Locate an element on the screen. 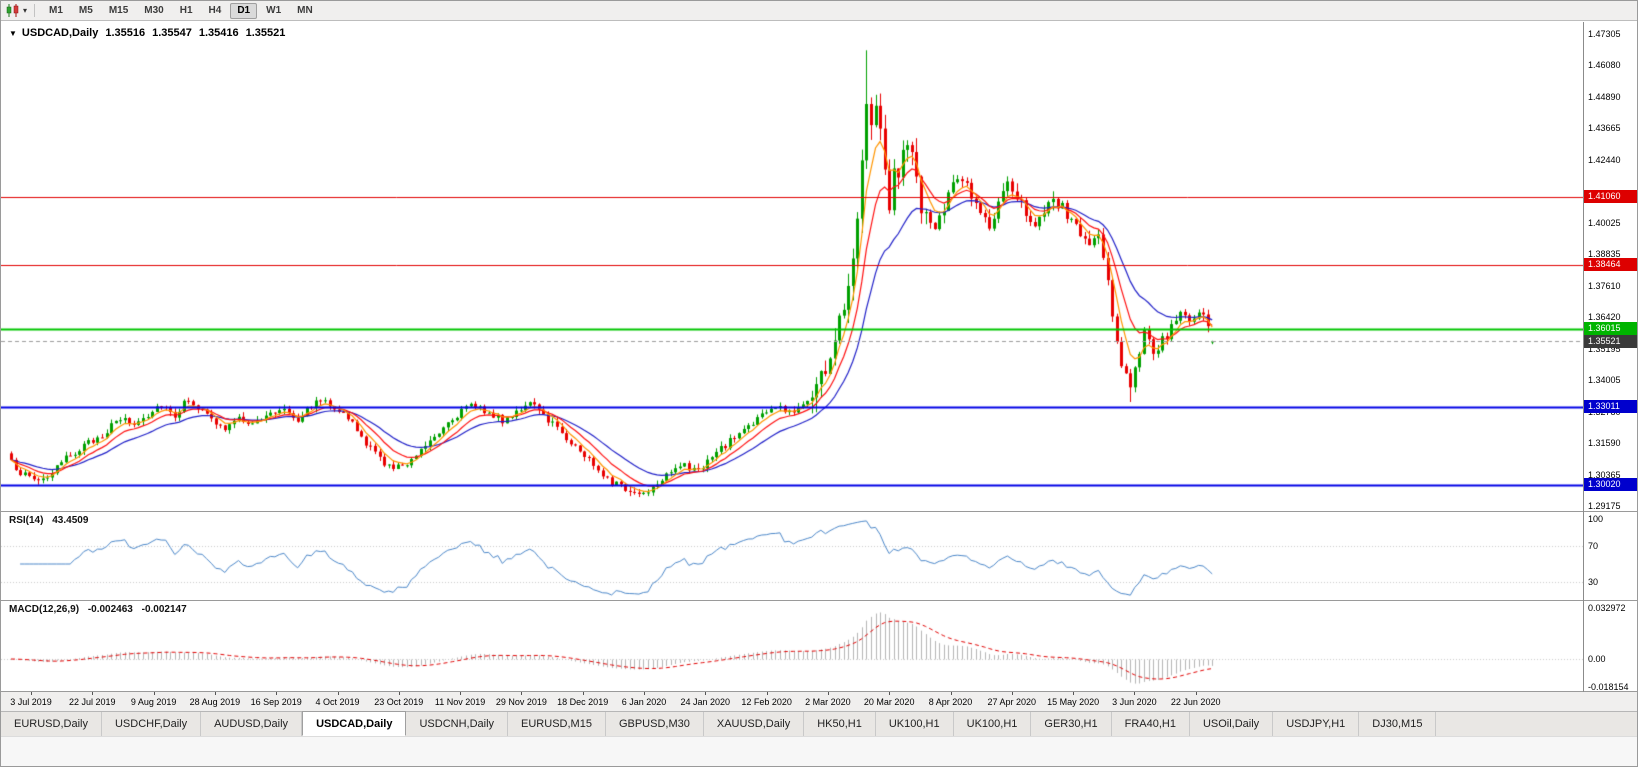 The image size is (1638, 767). timeframe-button-mn: MN is located at coordinates (305, 10).